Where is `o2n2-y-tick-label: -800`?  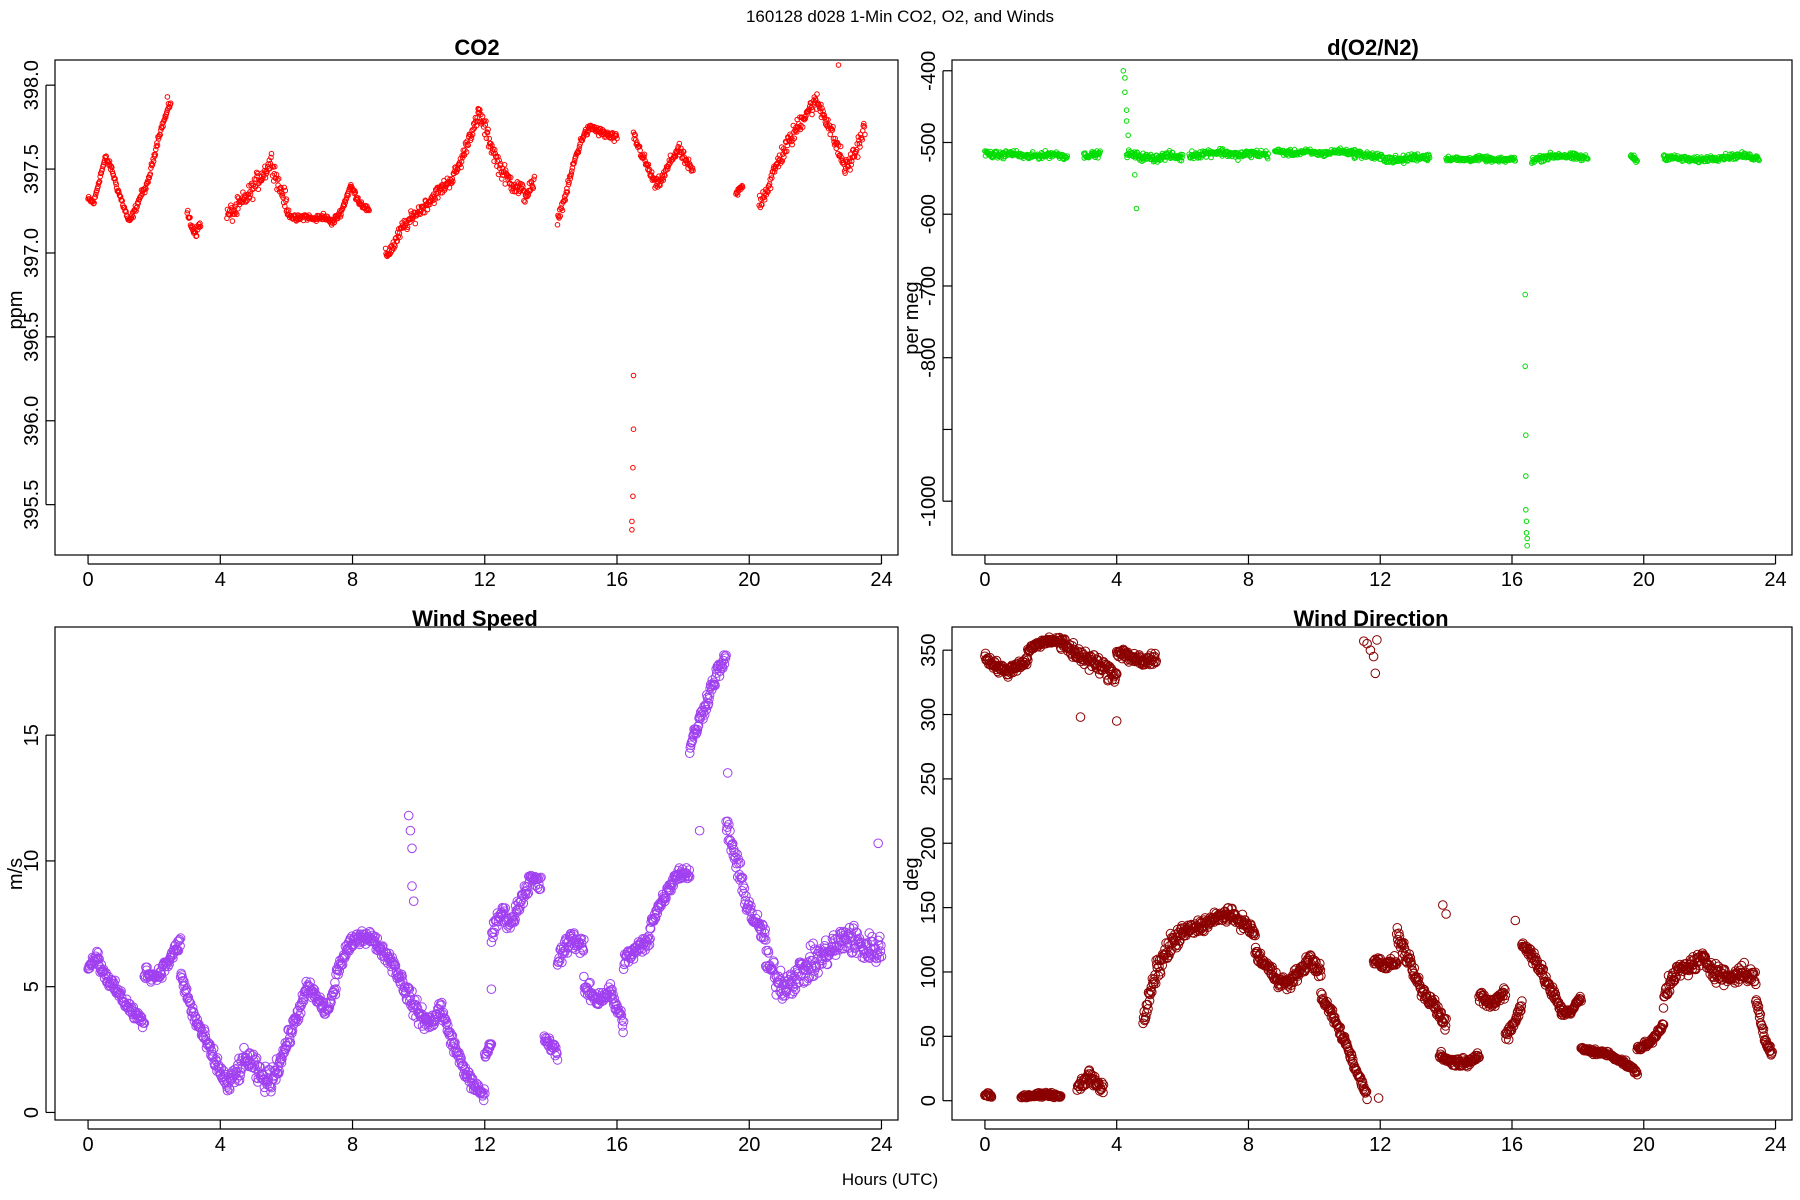
o2n2-y-tick-label: -800 is located at coordinates (929, 358).